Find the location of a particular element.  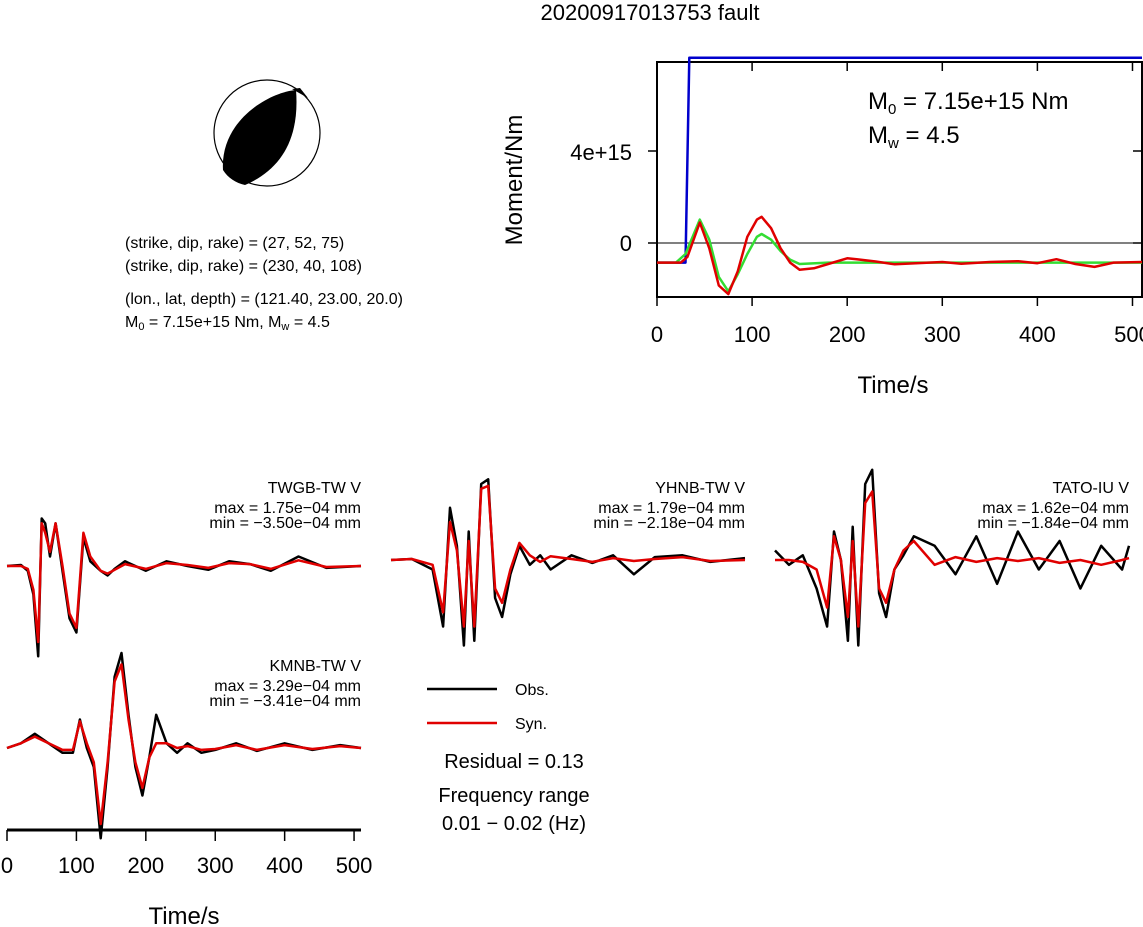

stf-xtick-label: 400 is located at coordinates (1037, 334).